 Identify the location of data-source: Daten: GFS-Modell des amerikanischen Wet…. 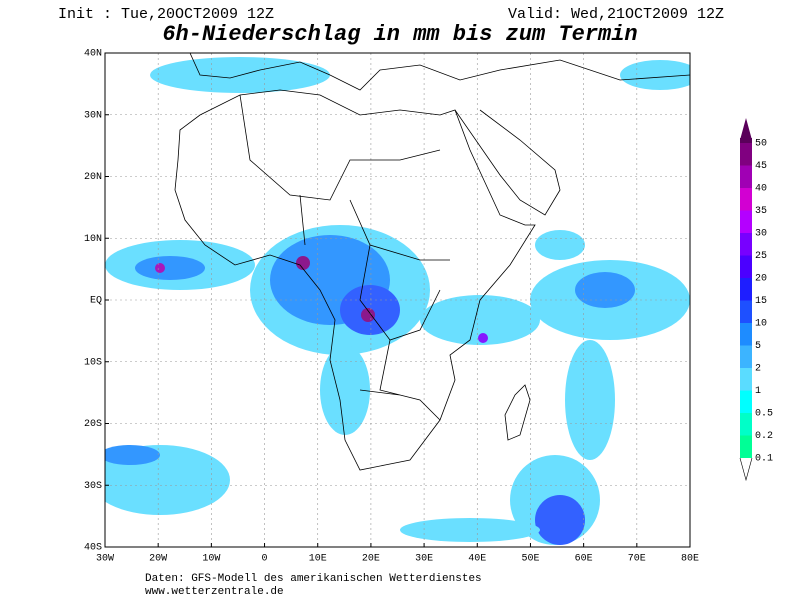
(313, 579).